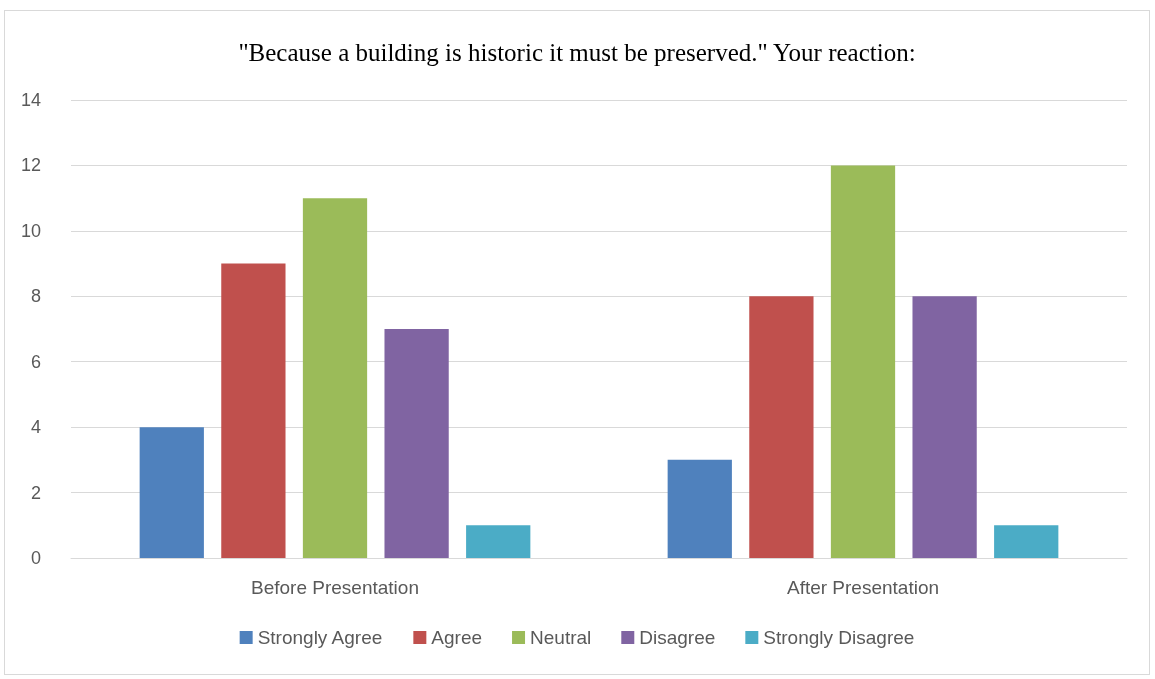 The height and width of the screenshot is (679, 1155). Describe the element at coordinates (335, 587) in the screenshot. I see `x-tick-label: Before Presentation` at that location.